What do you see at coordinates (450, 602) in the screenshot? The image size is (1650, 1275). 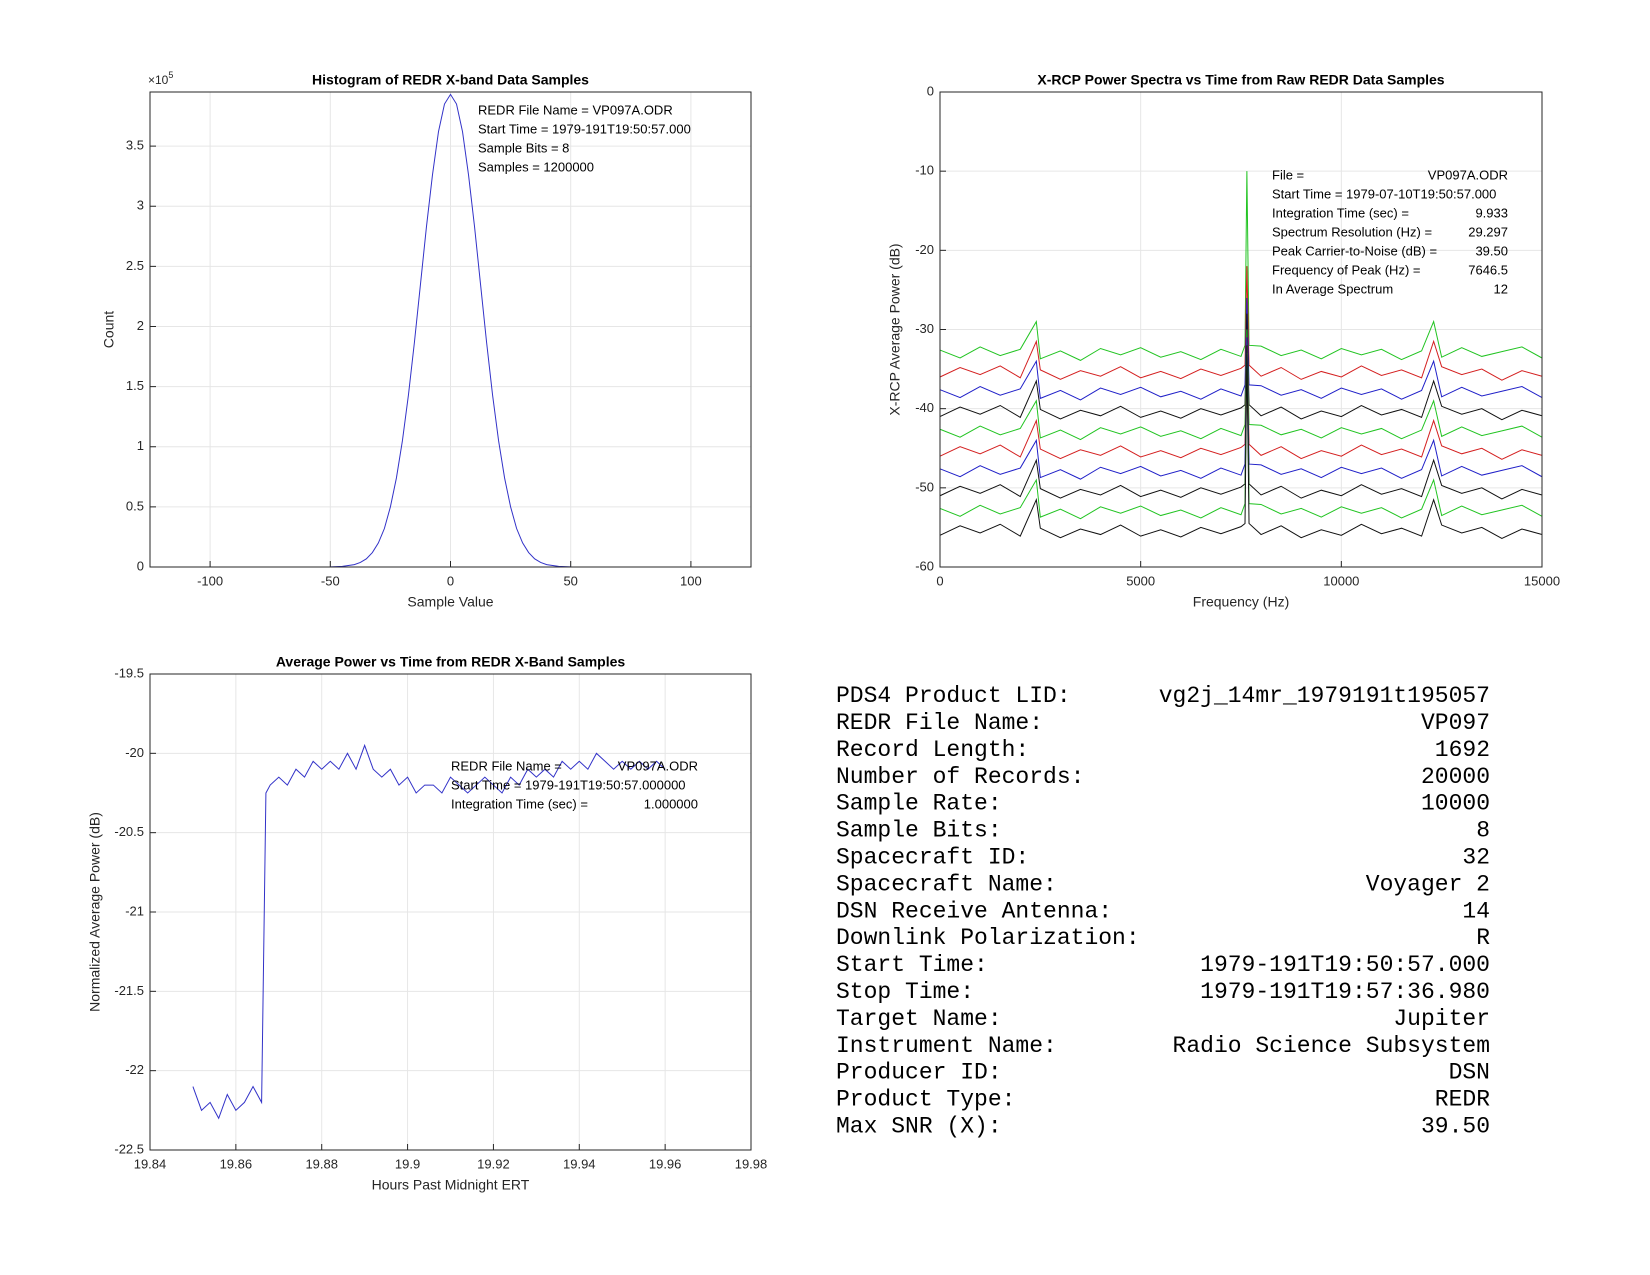 I see `x-axis-label: Sample Value` at bounding box center [450, 602].